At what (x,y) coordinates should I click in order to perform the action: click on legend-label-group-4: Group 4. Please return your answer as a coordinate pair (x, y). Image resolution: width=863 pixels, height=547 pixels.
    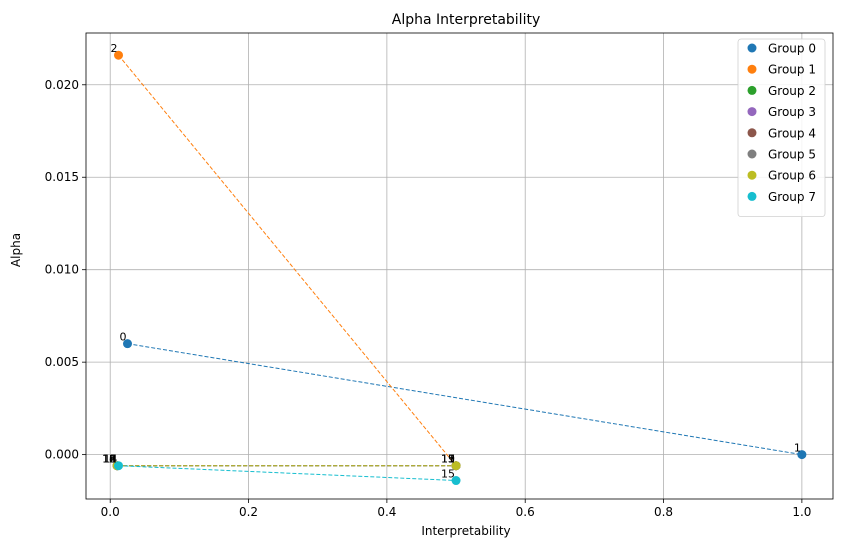
    Looking at the image, I should click on (792, 133).